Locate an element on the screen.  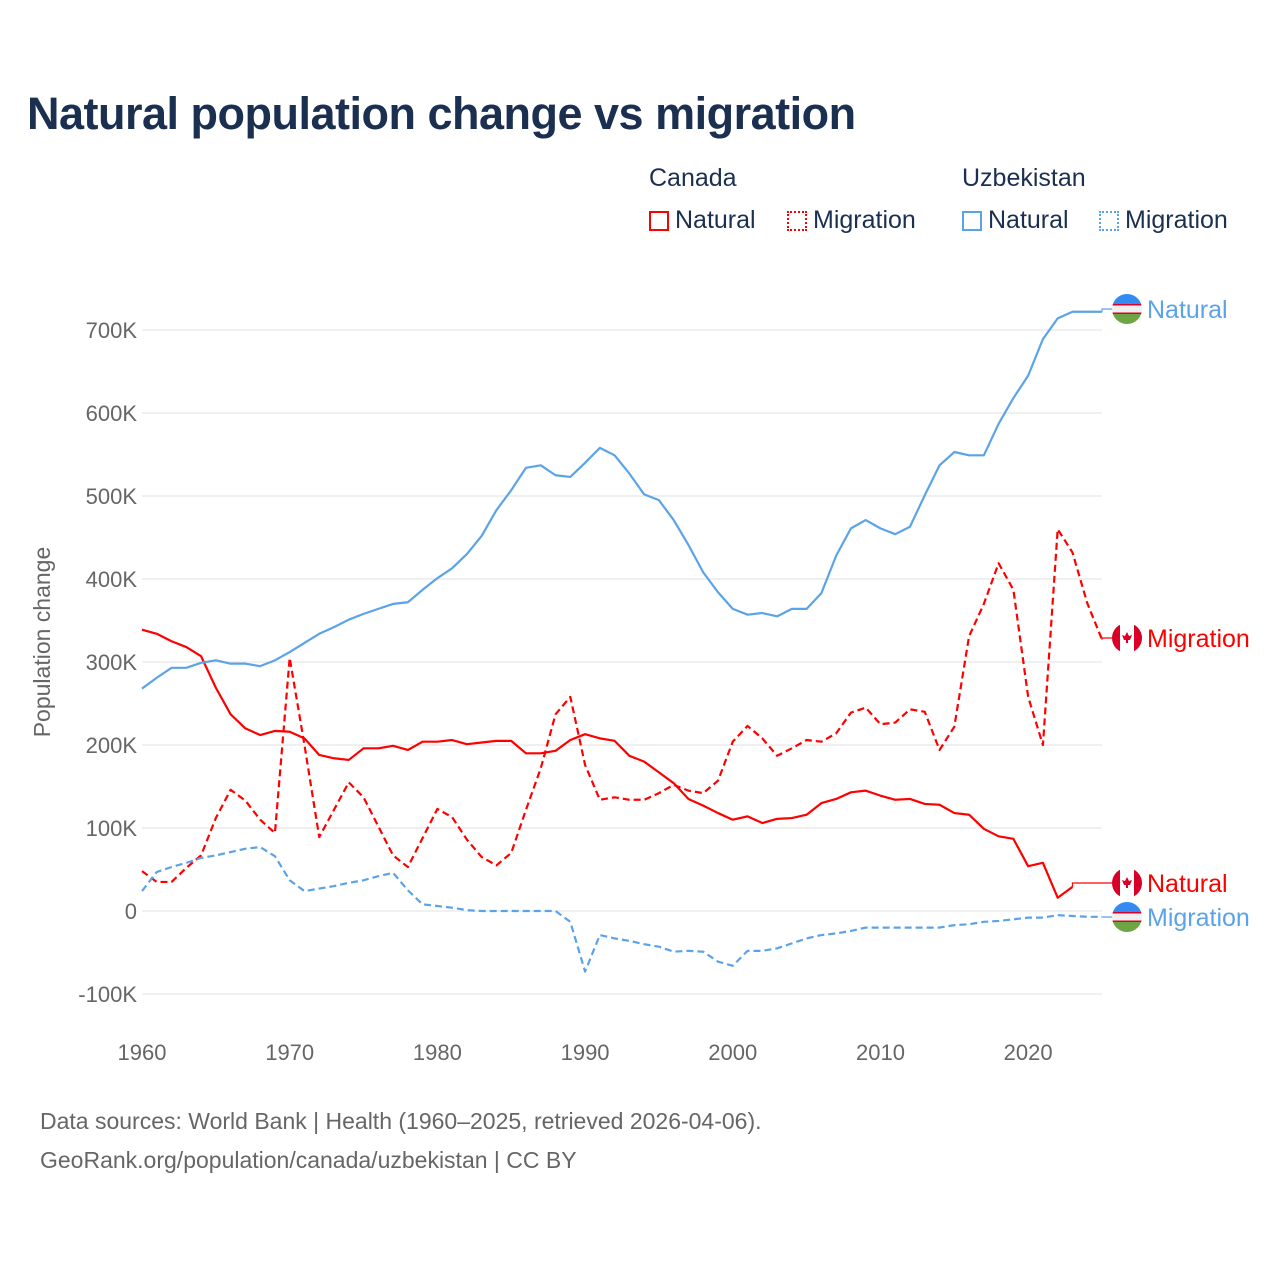
legend-canada-natural: Natural is located at coordinates (702, 220).